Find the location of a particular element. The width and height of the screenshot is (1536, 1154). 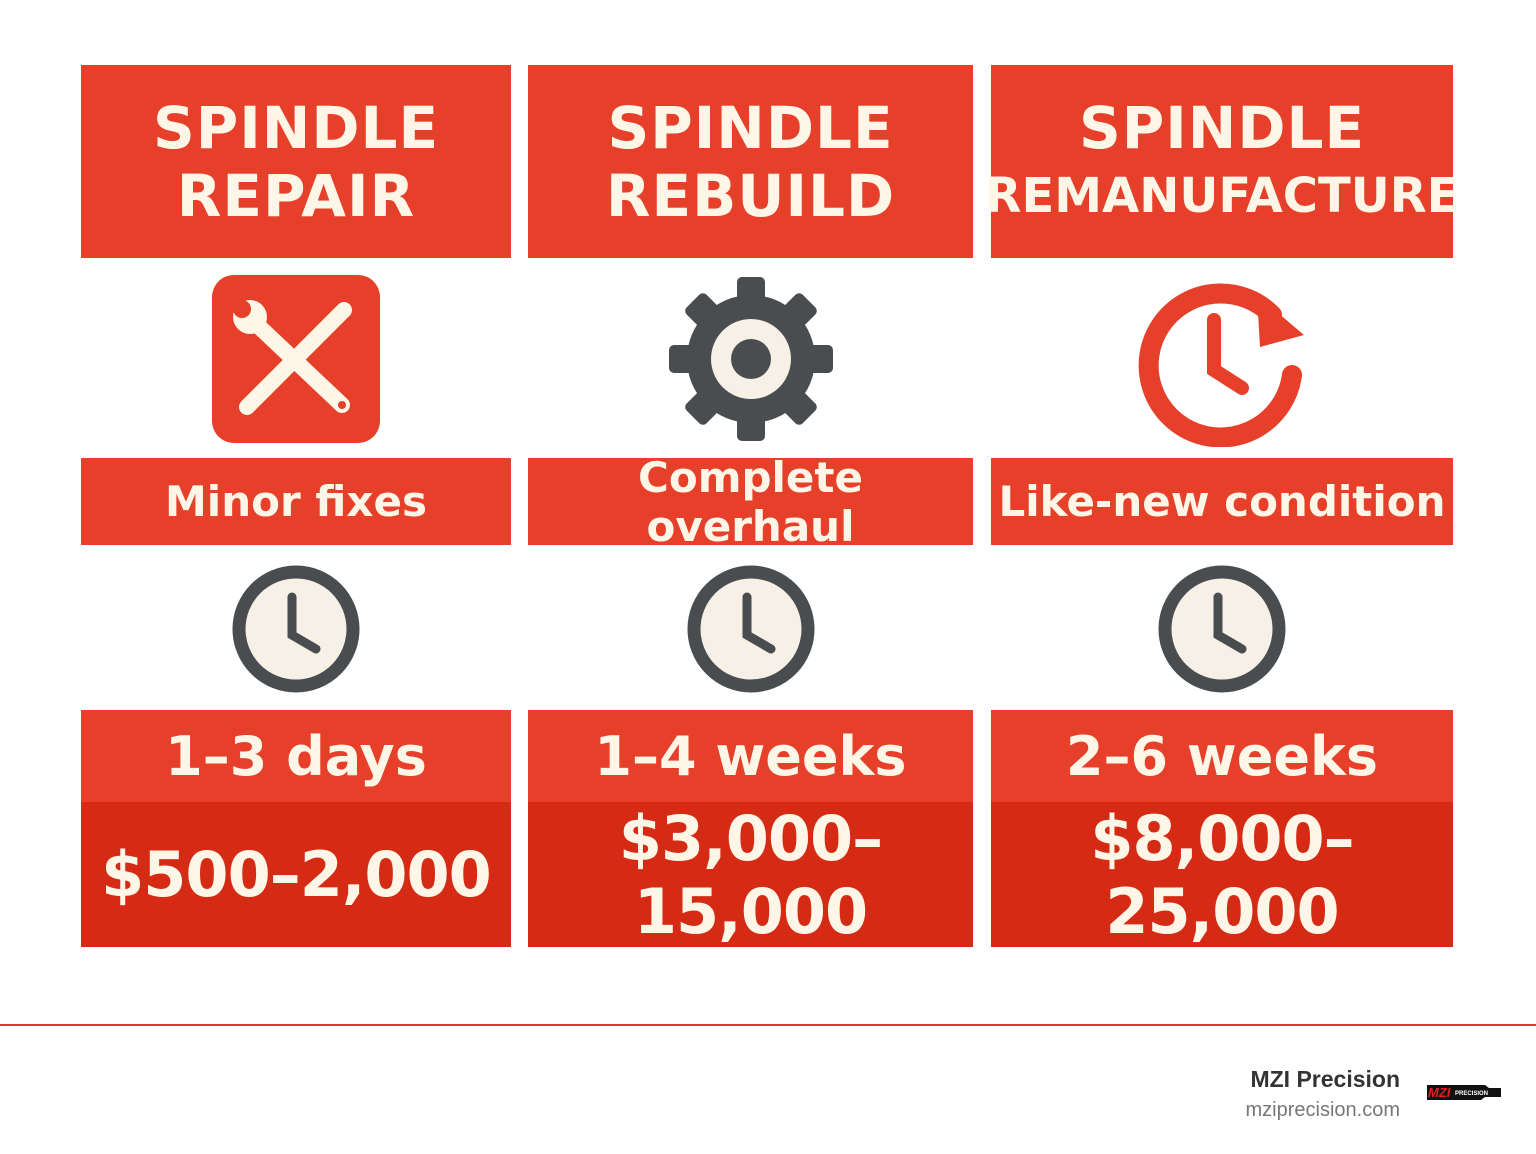

description: Like-new condition is located at coordinates (1222, 501).